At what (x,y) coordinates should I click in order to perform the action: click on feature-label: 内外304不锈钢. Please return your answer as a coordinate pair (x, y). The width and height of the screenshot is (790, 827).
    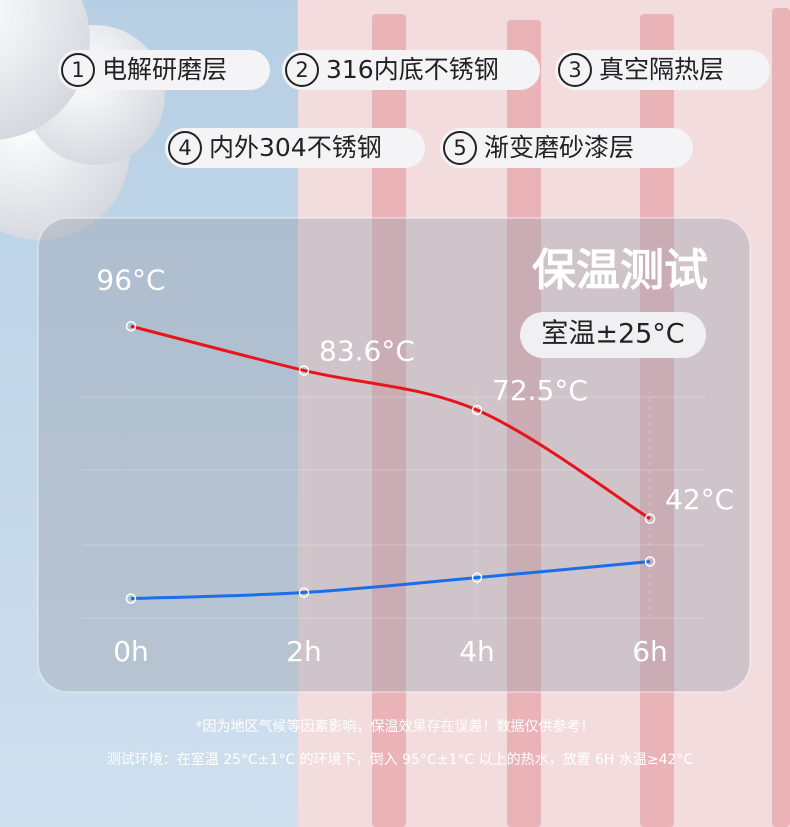
    Looking at the image, I should click on (295, 147).